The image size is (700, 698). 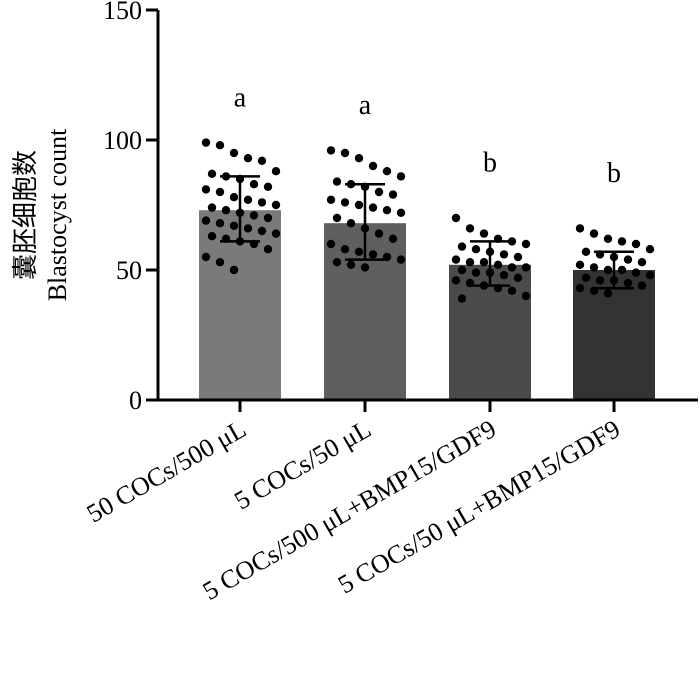 What do you see at coordinates (130, 207) in the screenshot?
I see `y-axis-ticks: 0 50 100 150` at bounding box center [130, 207].